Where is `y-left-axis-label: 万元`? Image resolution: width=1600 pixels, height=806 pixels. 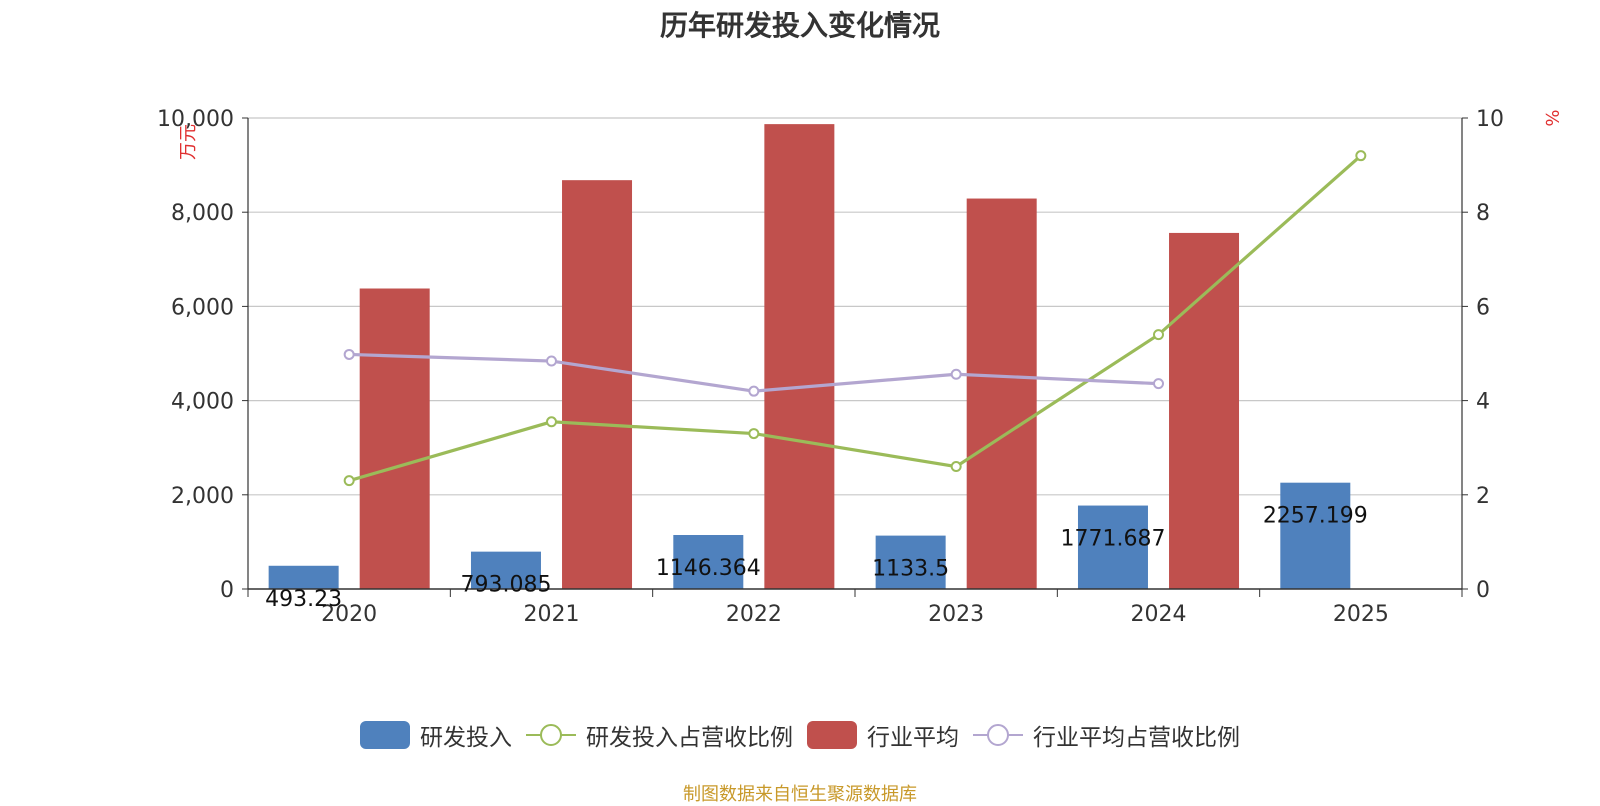 y-left-axis-label: 万元 is located at coordinates (188, 142).